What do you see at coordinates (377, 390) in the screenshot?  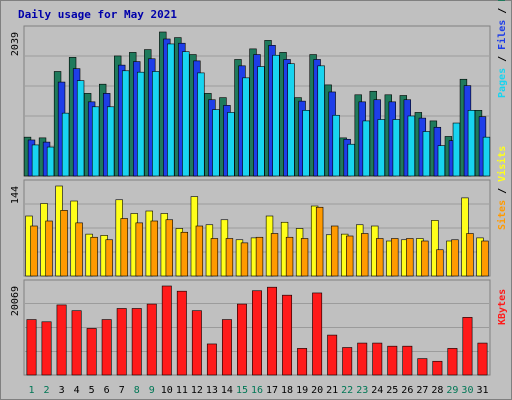 I see `x-tick-label-24: 24` at bounding box center [377, 390].